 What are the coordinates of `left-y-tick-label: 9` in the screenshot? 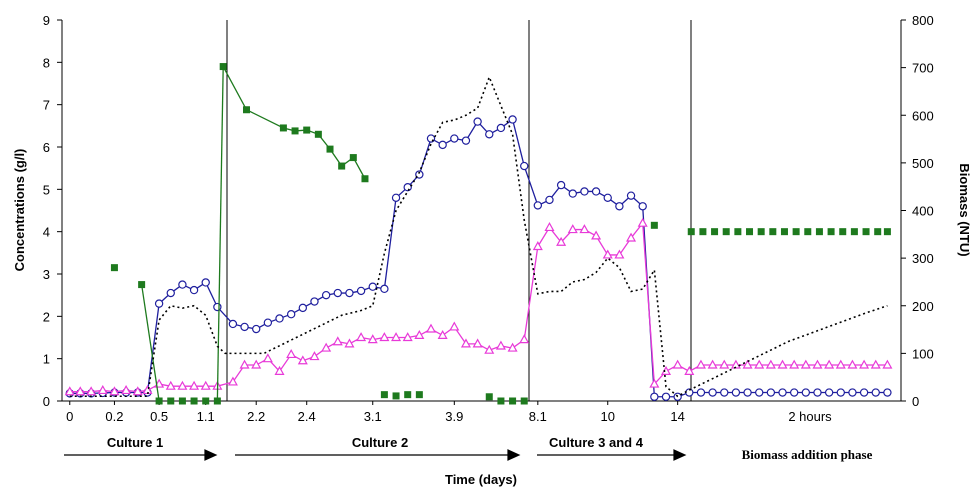 It's located at (46, 20).